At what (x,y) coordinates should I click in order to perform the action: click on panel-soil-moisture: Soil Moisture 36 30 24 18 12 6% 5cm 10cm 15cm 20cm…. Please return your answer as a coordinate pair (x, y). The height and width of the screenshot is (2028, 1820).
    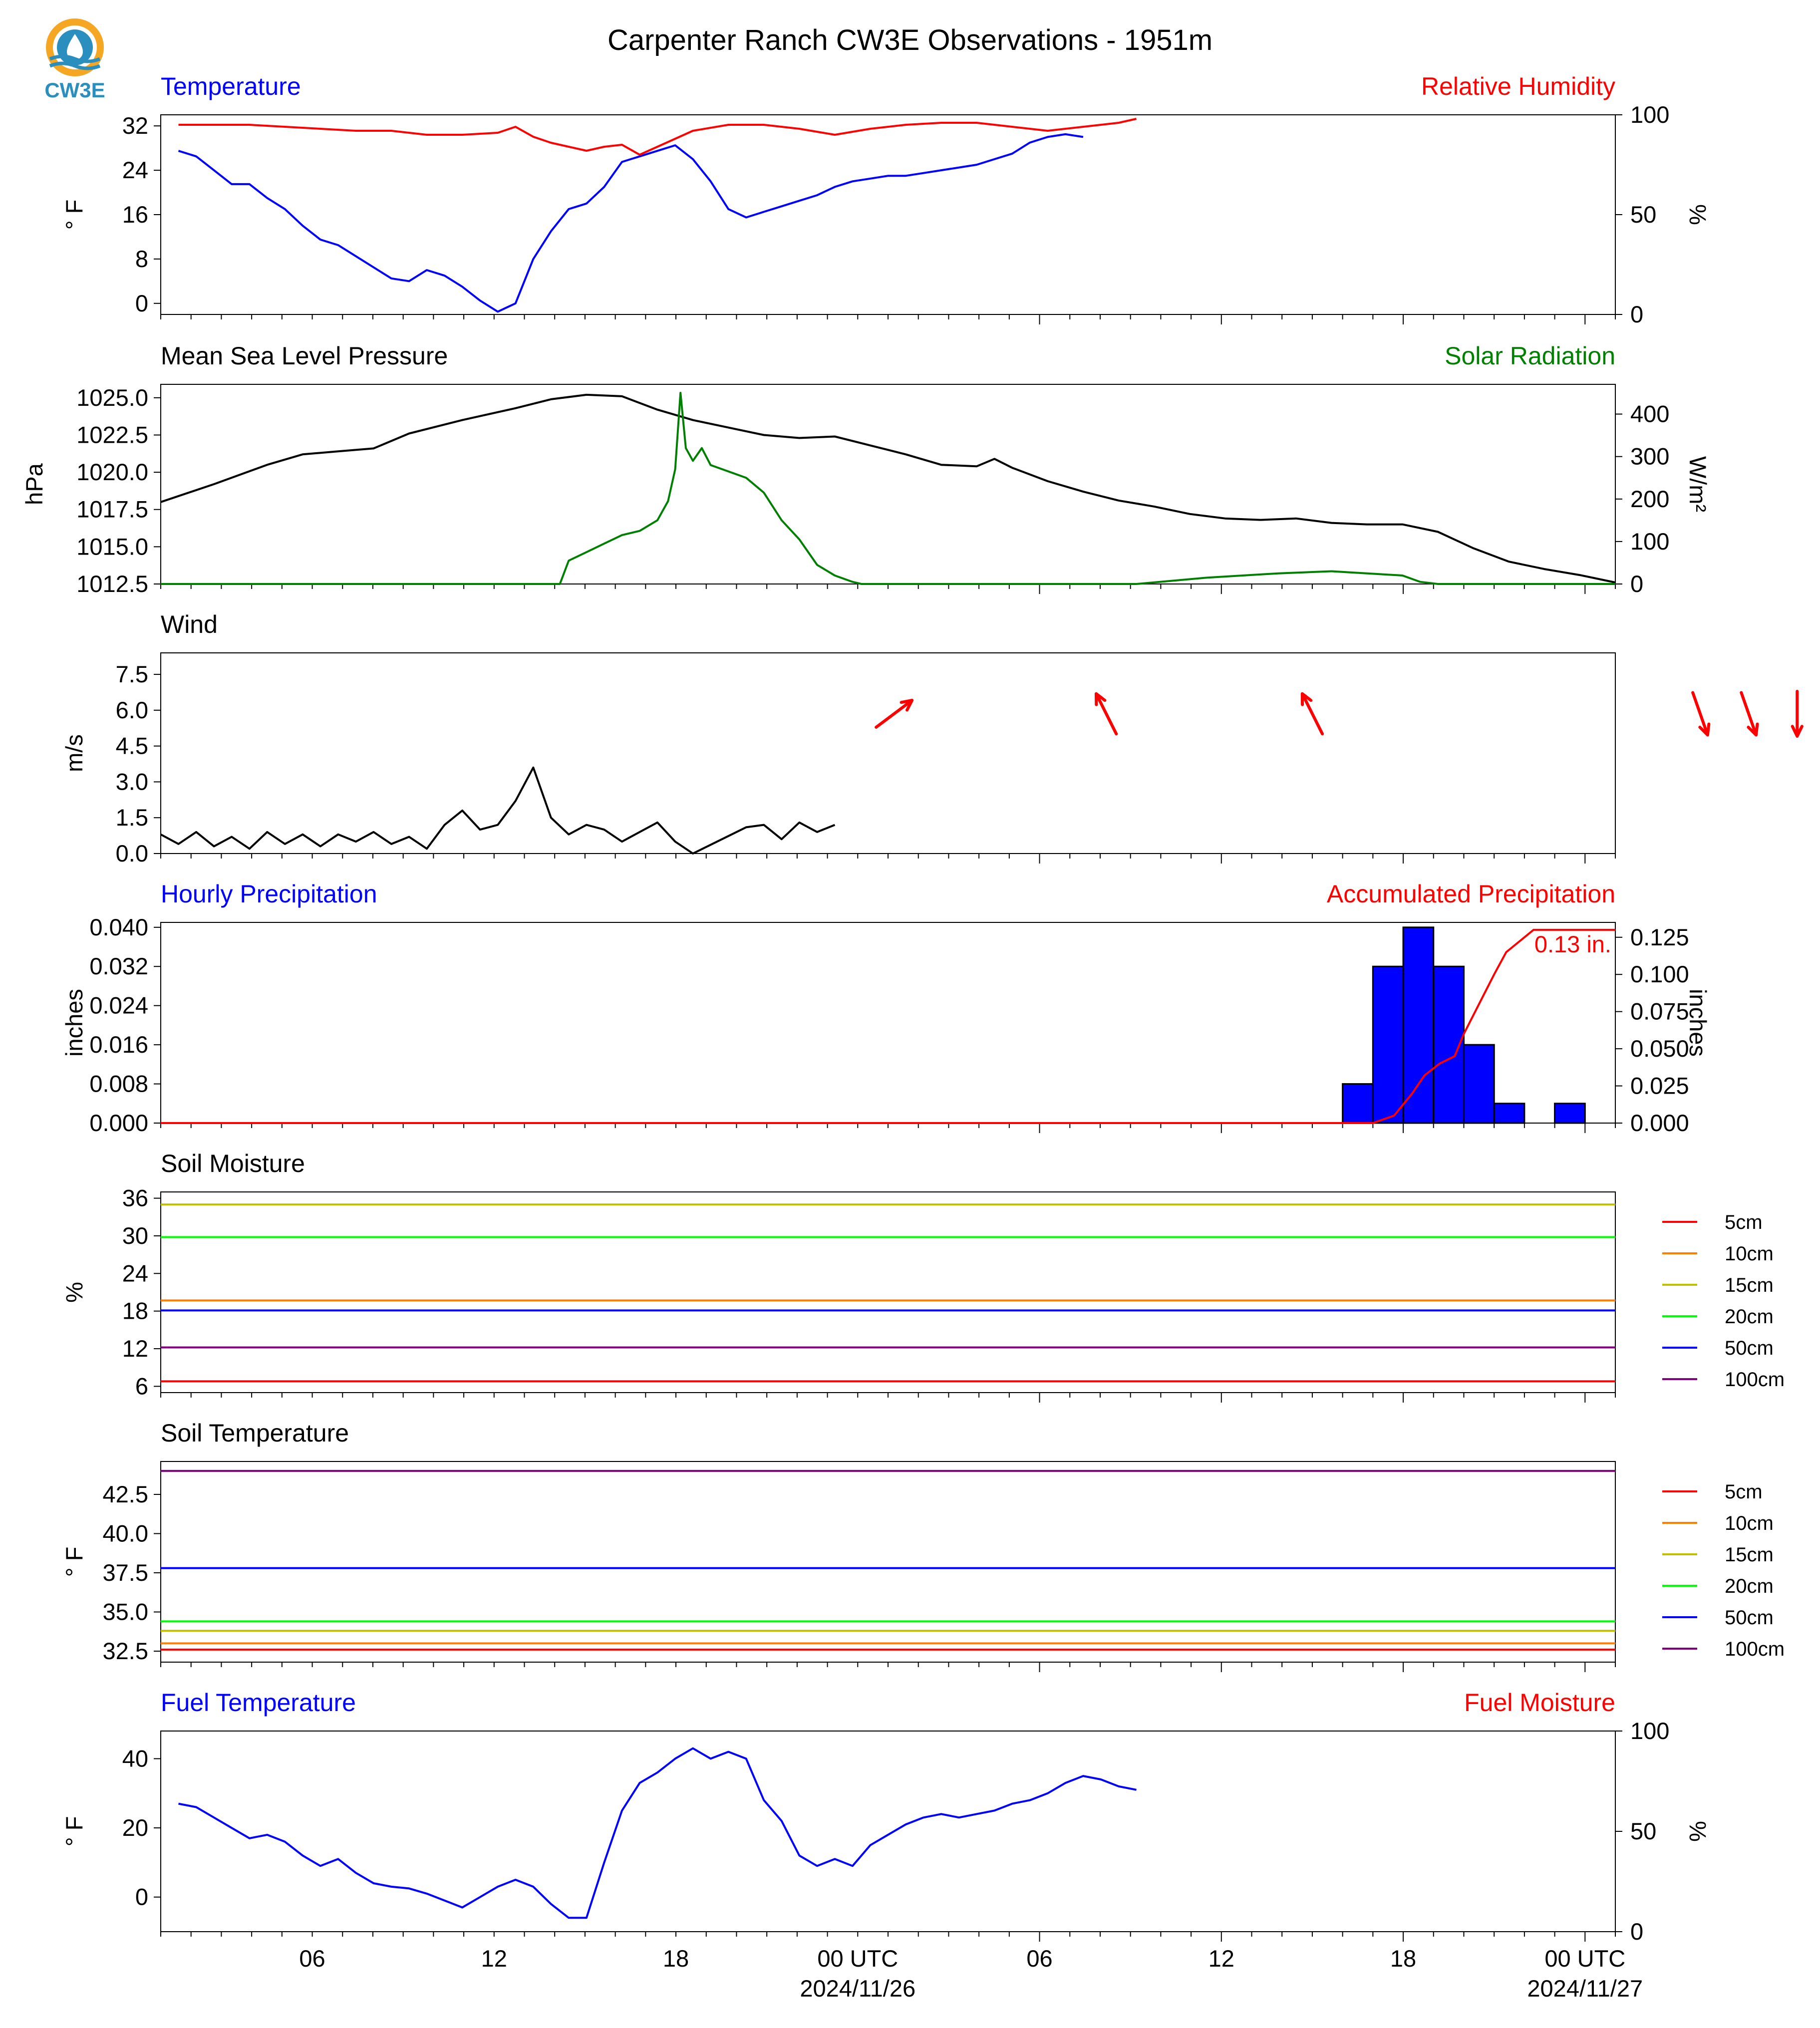
    Looking at the image, I should click on (923, 1276).